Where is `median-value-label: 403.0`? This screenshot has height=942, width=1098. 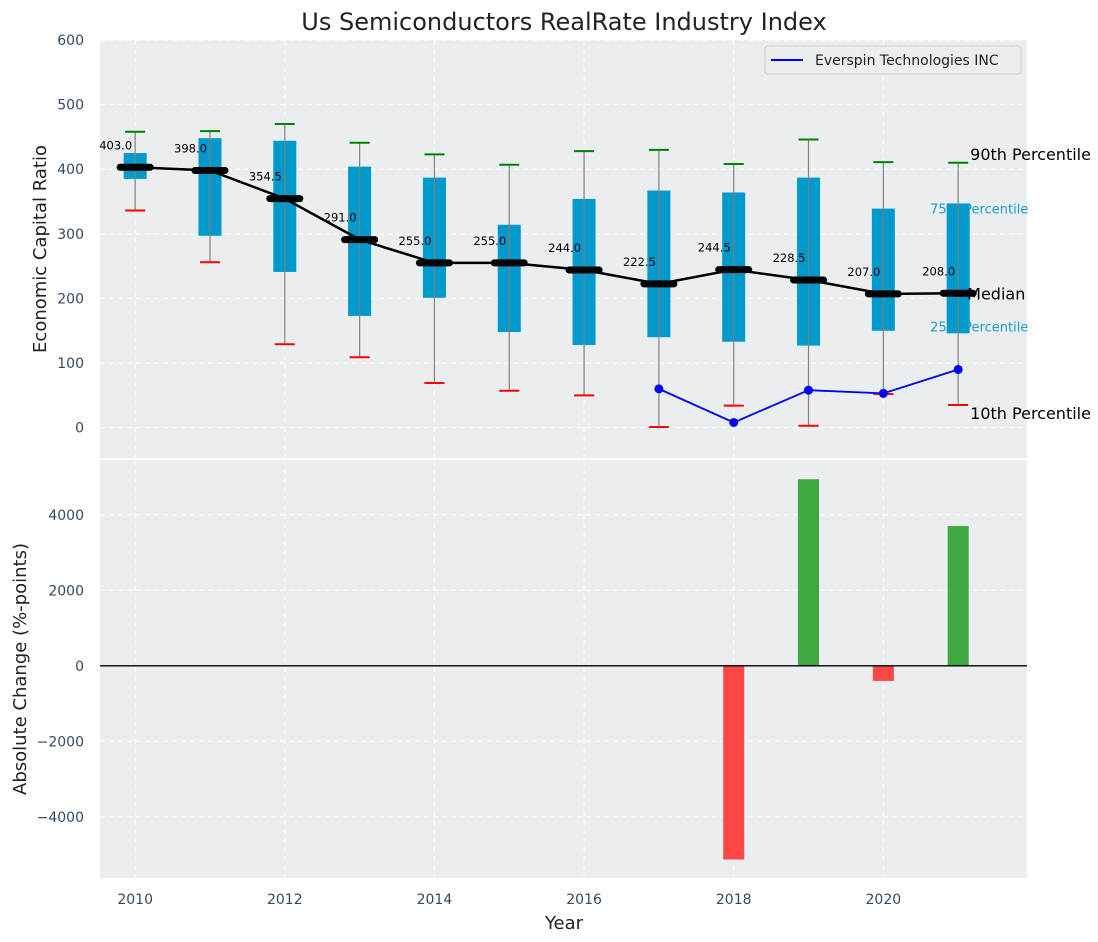
median-value-label: 403.0 is located at coordinates (115, 145).